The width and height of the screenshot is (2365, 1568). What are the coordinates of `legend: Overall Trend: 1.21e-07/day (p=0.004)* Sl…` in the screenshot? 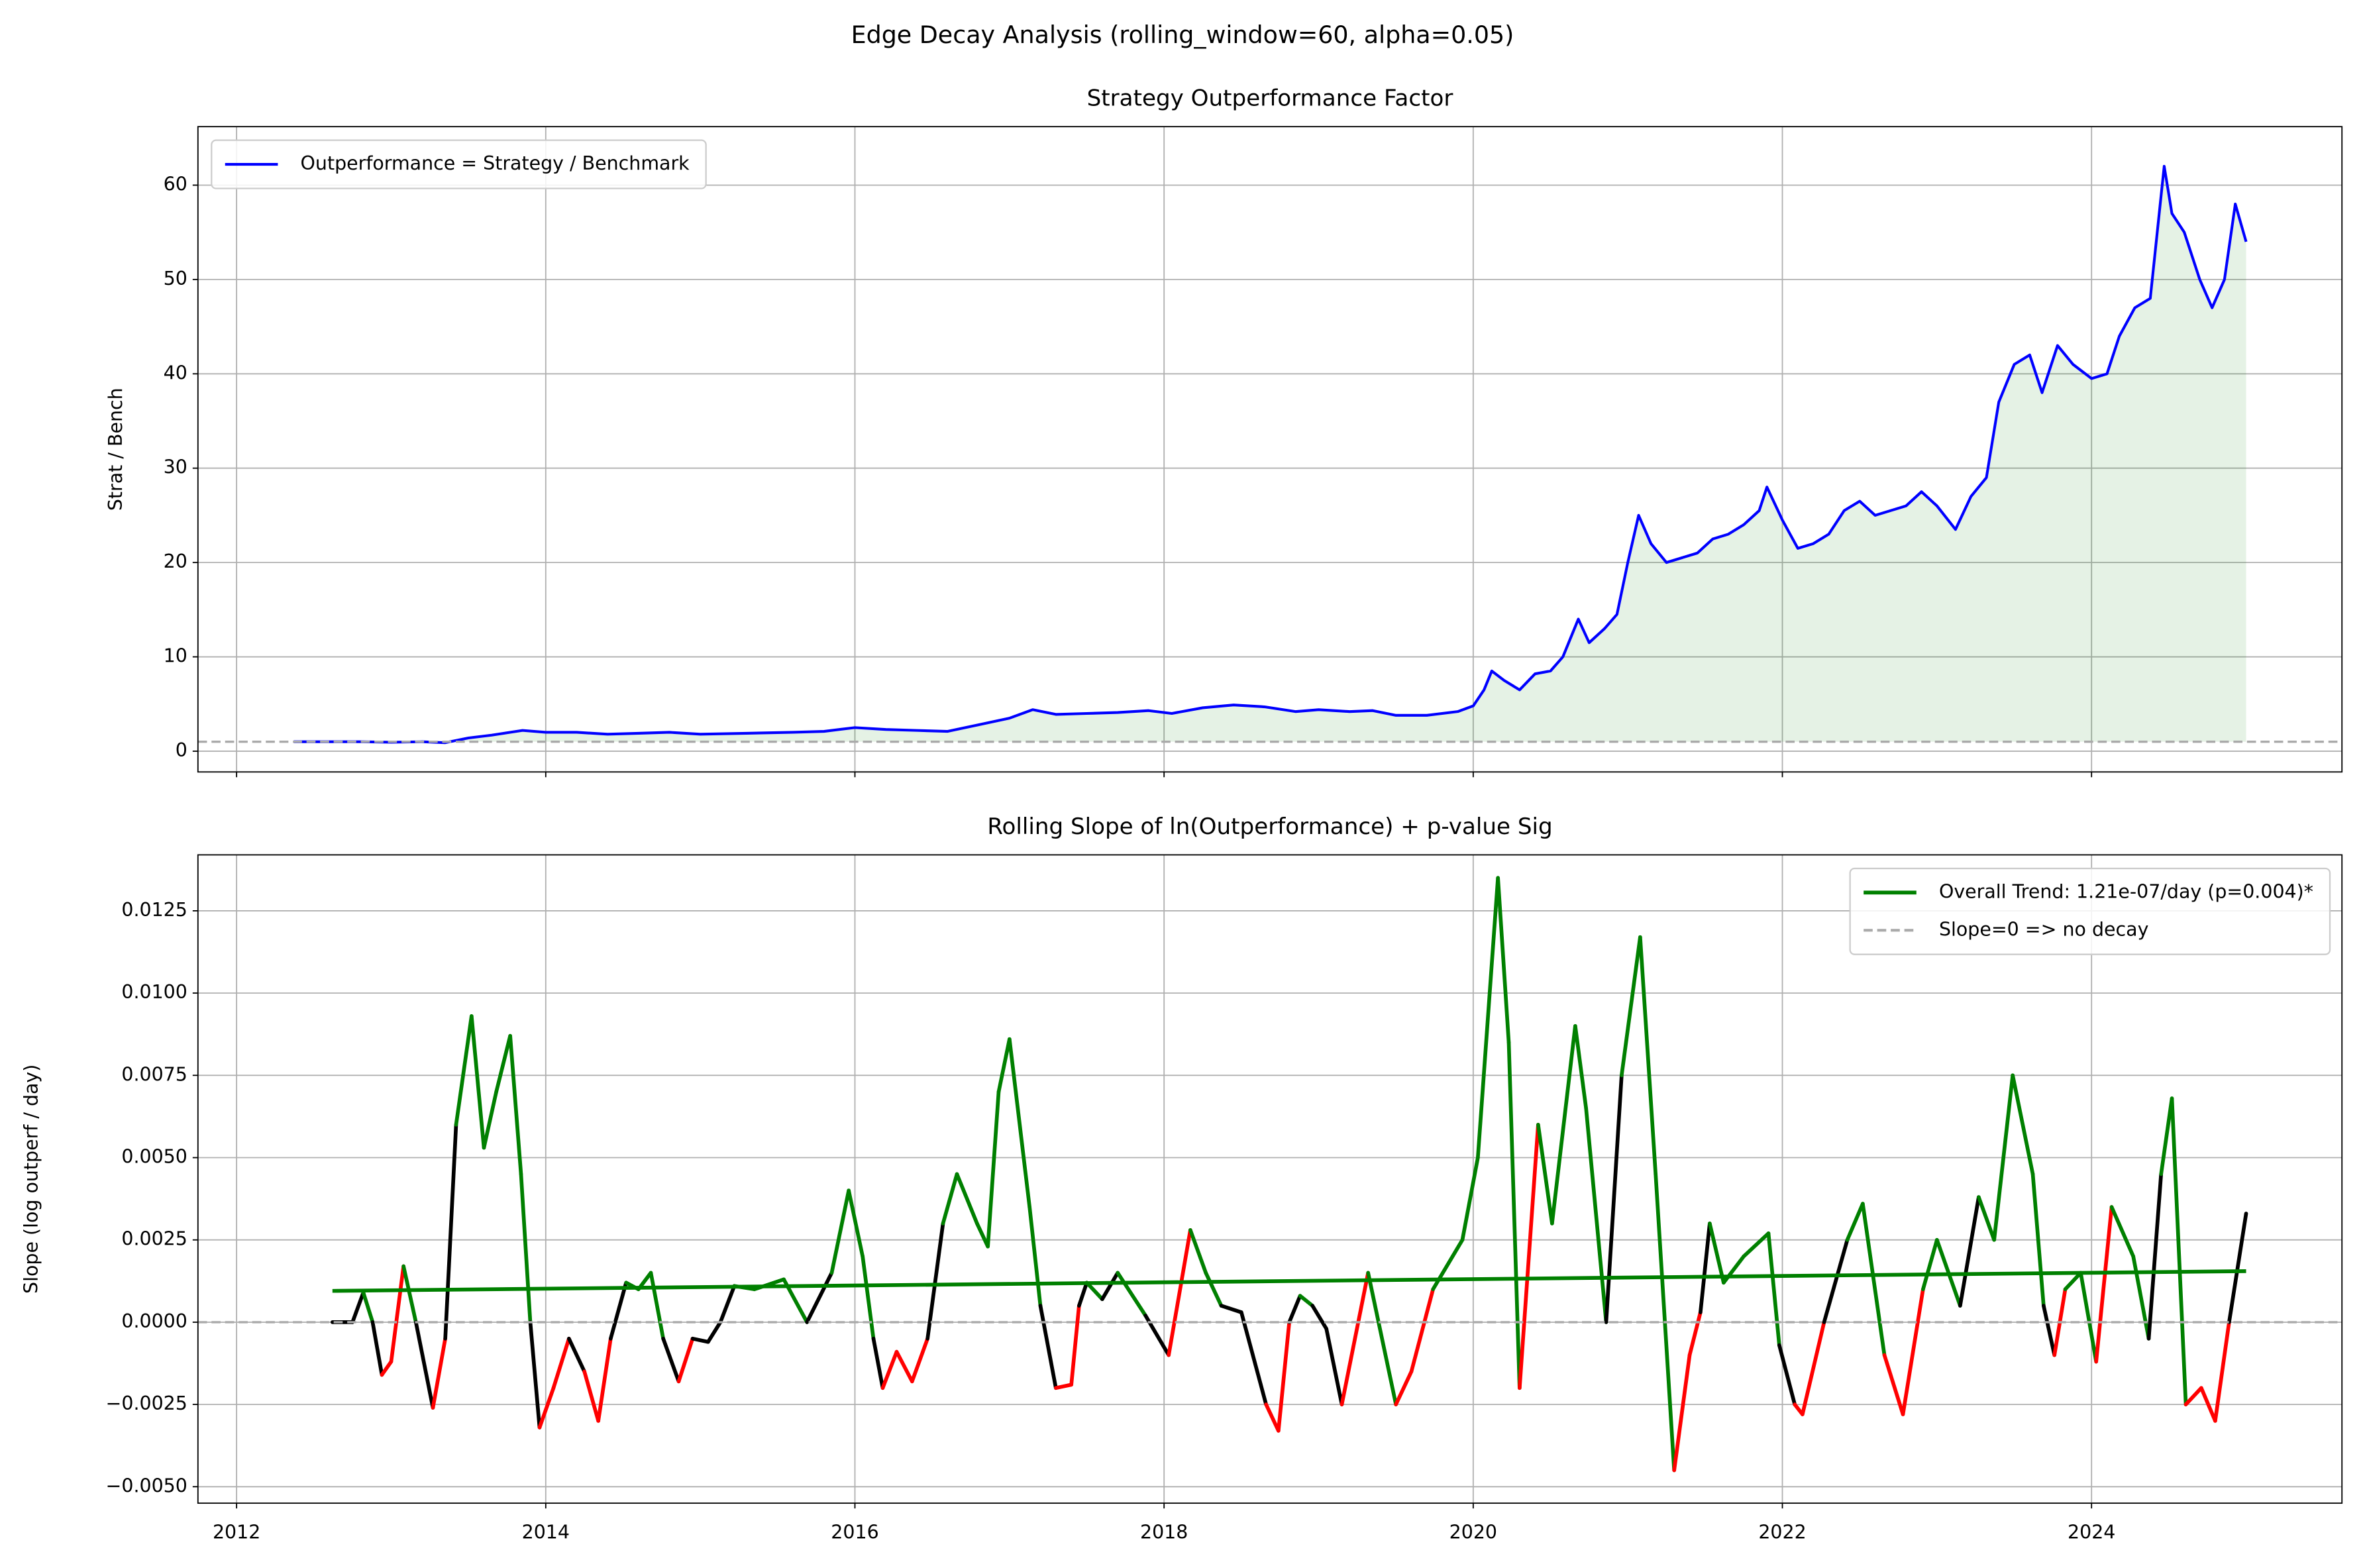 It's located at (2090, 911).